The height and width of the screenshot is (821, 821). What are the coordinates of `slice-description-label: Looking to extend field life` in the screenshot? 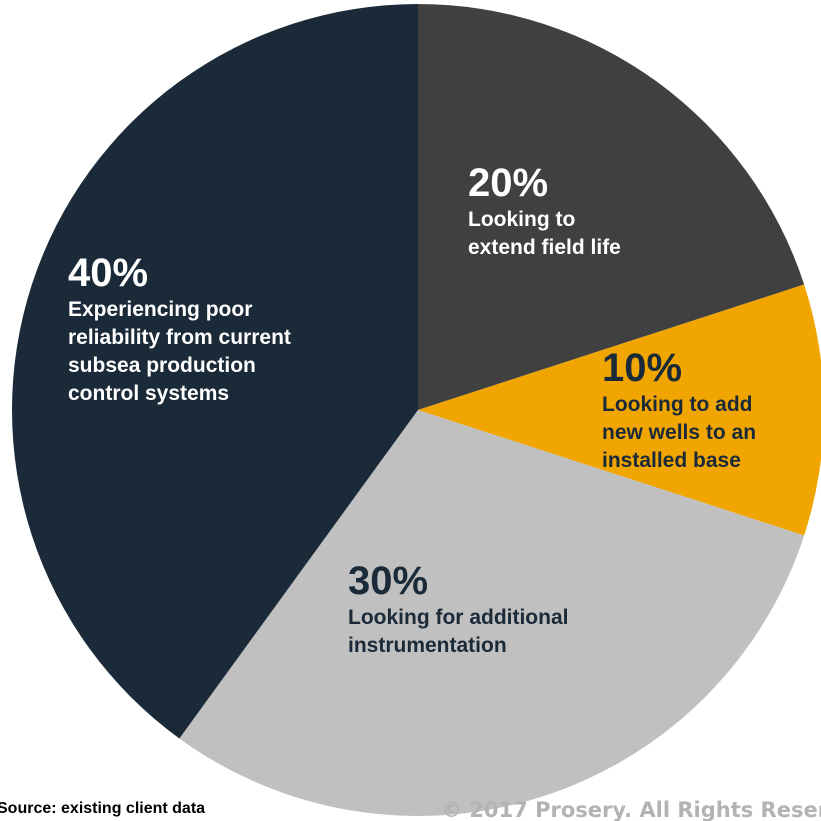 It's located at (544, 233).